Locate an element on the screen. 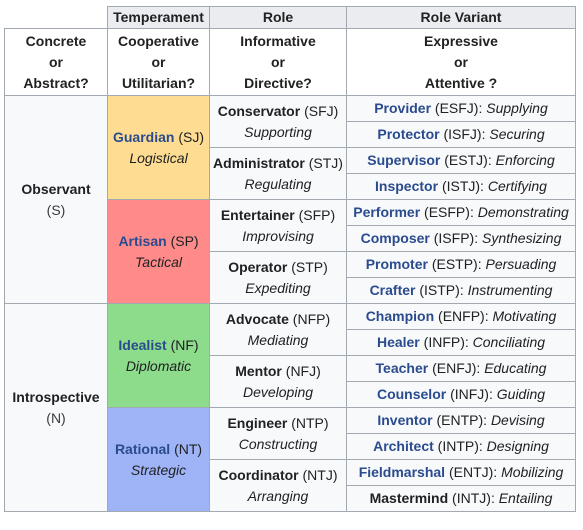  role-operator: Operator (STP) Expediting is located at coordinates (278, 277).